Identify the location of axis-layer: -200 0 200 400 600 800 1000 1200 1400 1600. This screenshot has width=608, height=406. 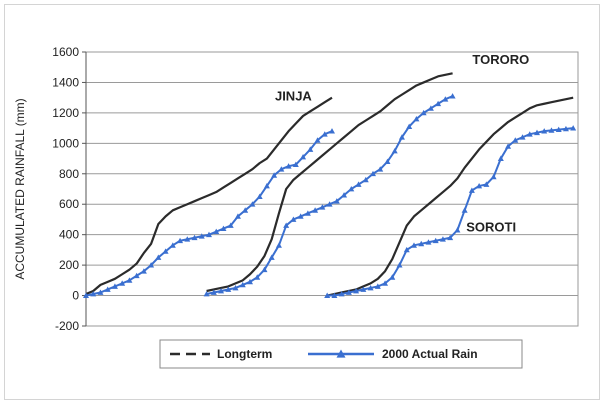
(69, 189).